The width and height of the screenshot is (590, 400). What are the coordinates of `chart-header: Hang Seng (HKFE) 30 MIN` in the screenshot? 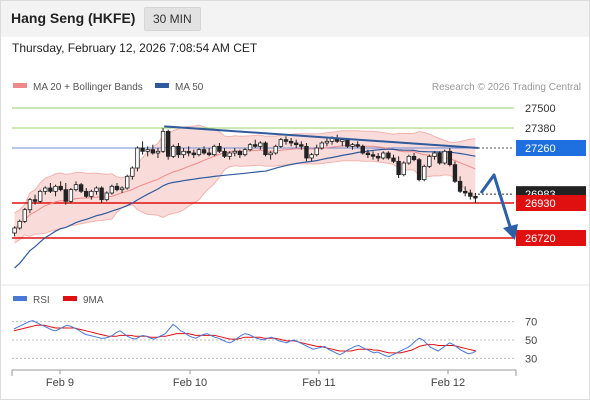 It's located at (295, 18).